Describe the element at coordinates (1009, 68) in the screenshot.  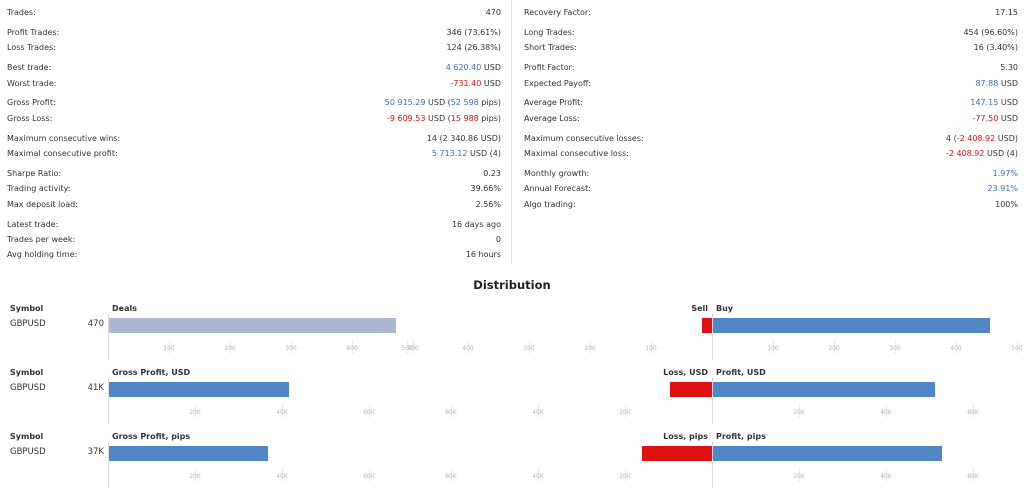
I see `stat-value: 5.30` at that location.